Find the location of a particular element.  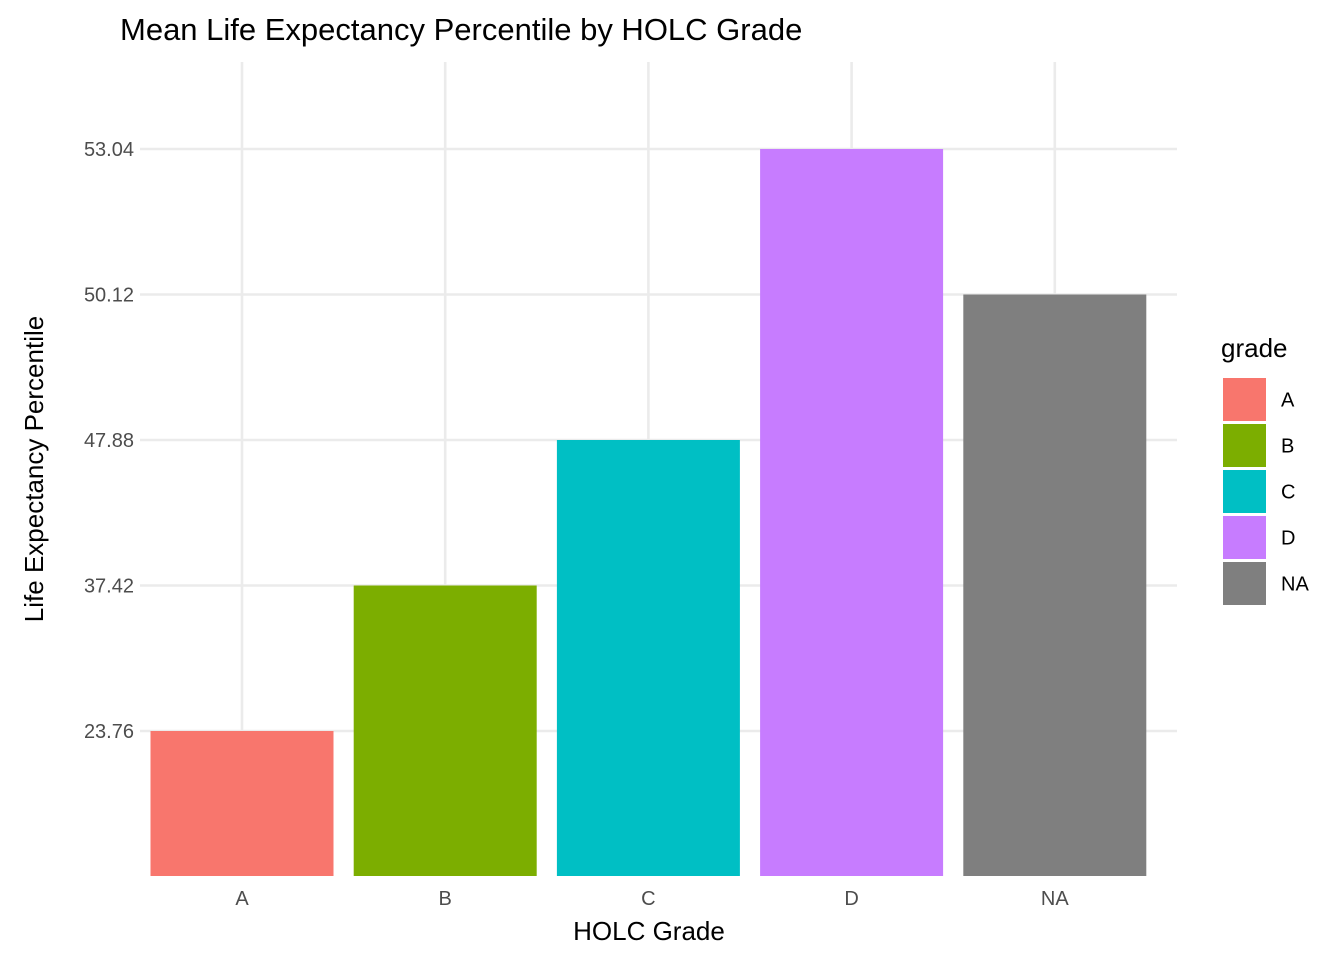

legend-label: D is located at coordinates (1288, 539).